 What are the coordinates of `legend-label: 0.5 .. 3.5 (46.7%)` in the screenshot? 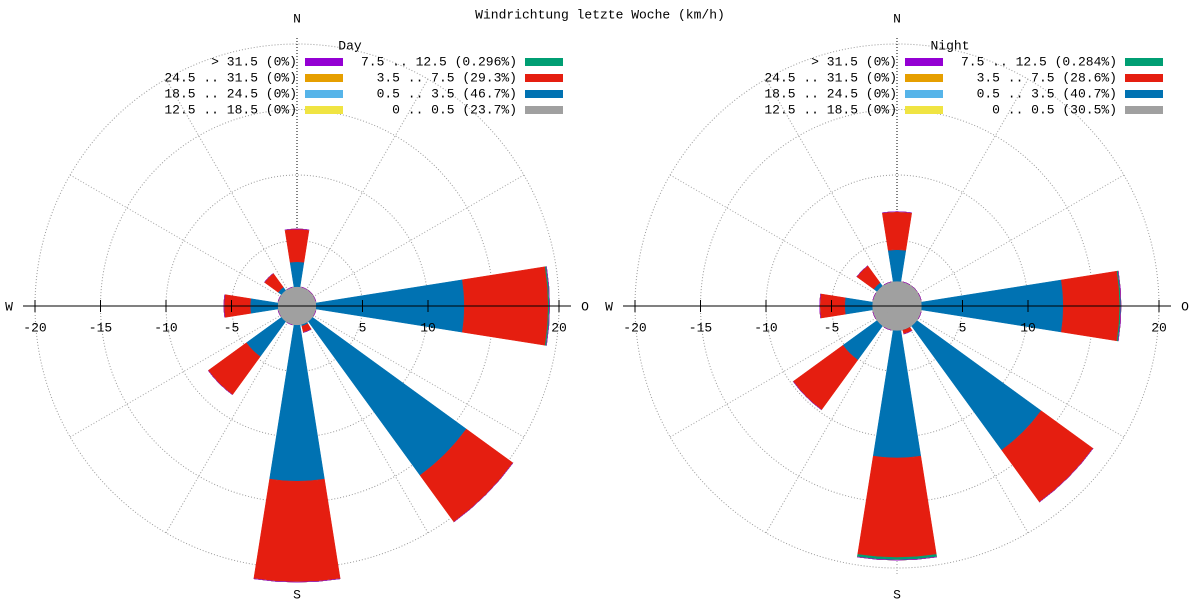 It's located at (447, 93).